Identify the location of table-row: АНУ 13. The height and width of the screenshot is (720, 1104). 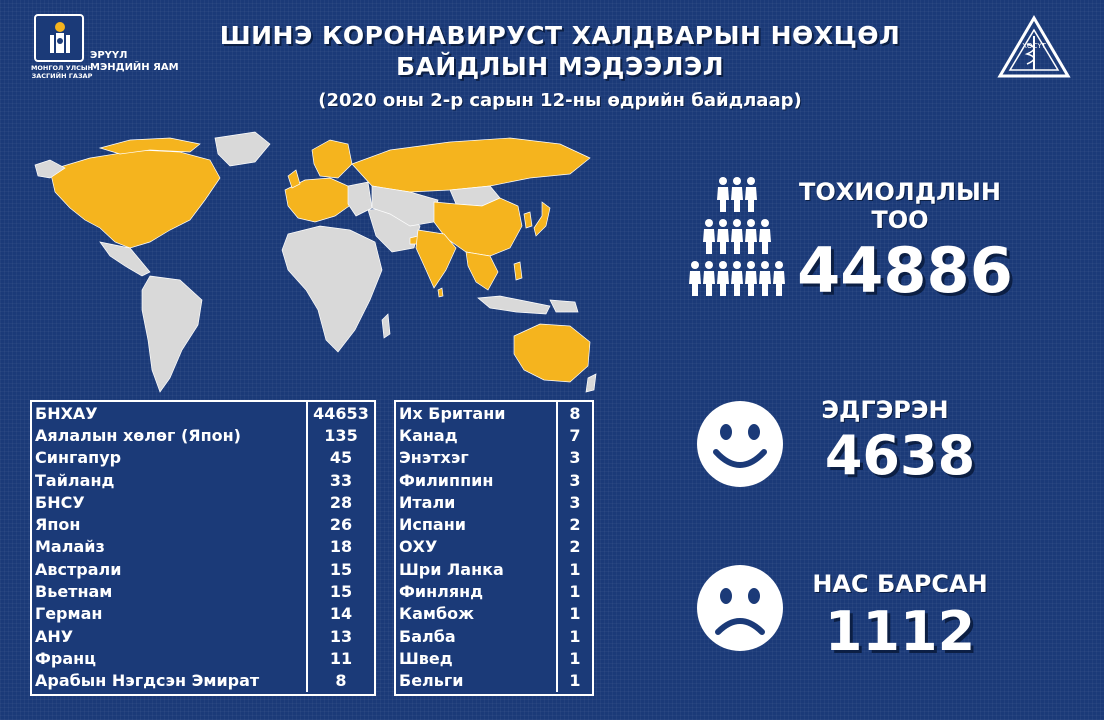
(203, 636).